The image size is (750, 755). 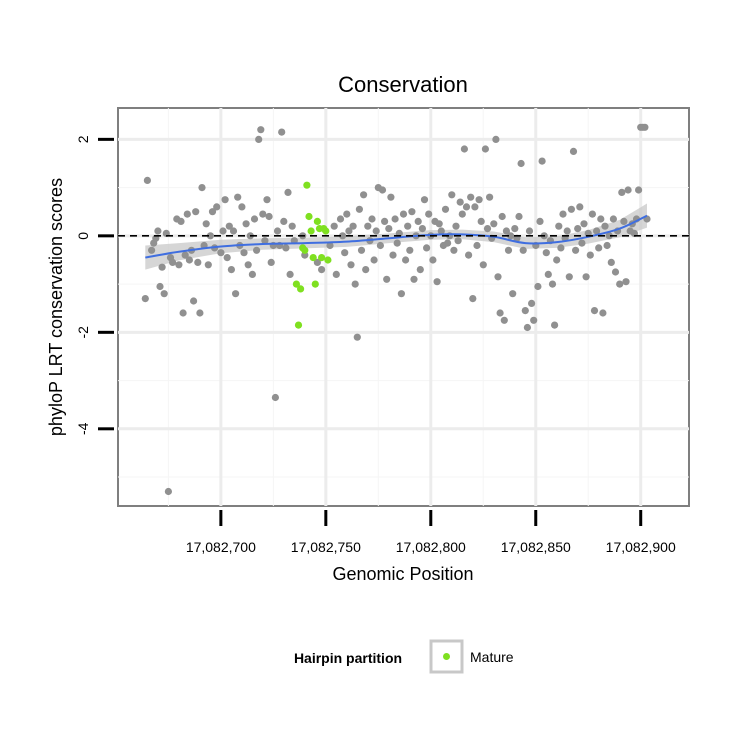 What do you see at coordinates (536, 547) in the screenshot?
I see `x-tick-label: 17,082,850` at bounding box center [536, 547].